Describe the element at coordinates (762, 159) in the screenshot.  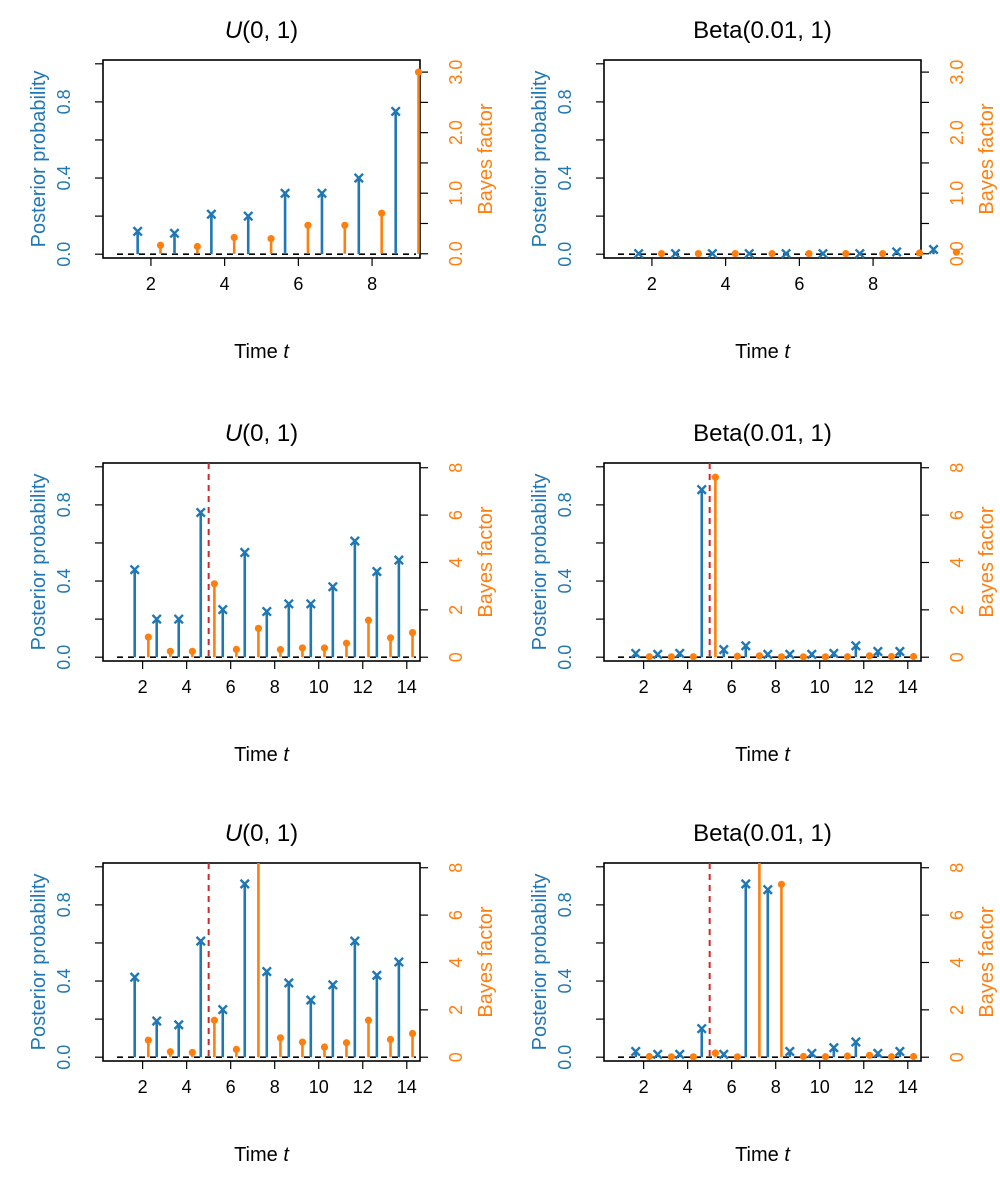
I see `plot-frame` at that location.